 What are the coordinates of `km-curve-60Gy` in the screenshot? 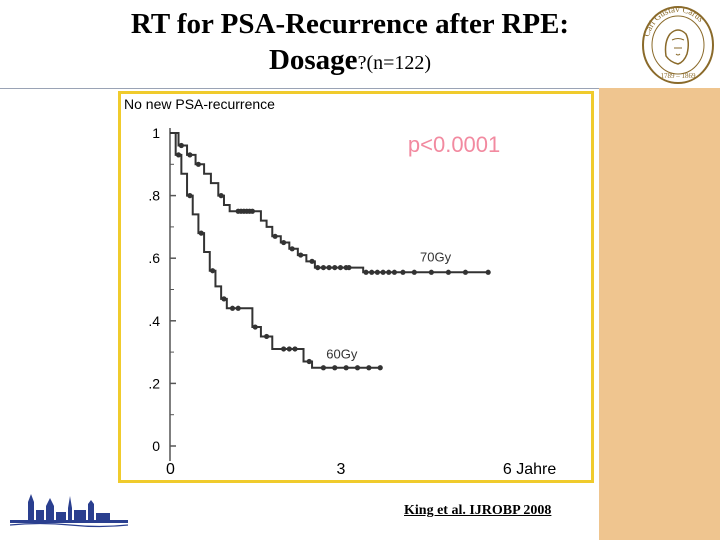 It's located at (275, 250).